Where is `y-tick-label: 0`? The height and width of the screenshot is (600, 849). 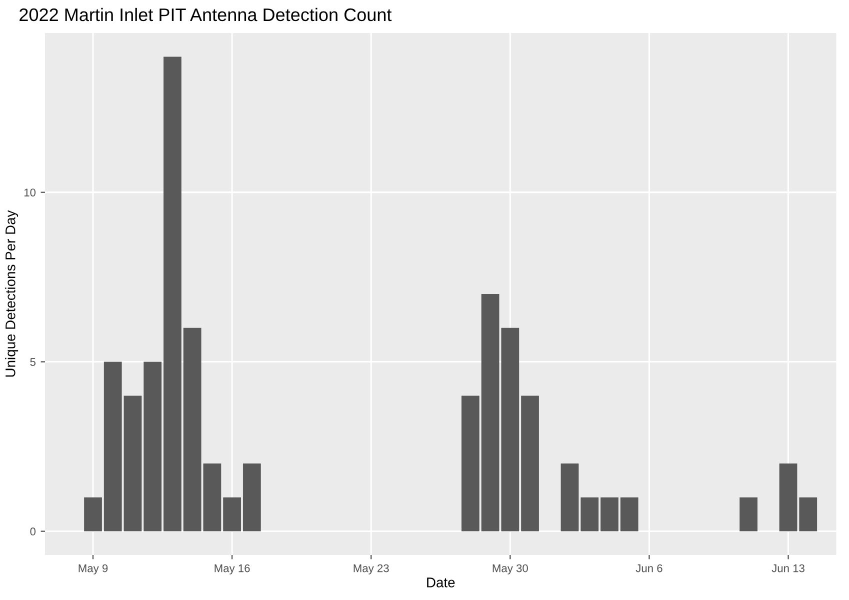 y-tick-label: 0 is located at coordinates (33, 532).